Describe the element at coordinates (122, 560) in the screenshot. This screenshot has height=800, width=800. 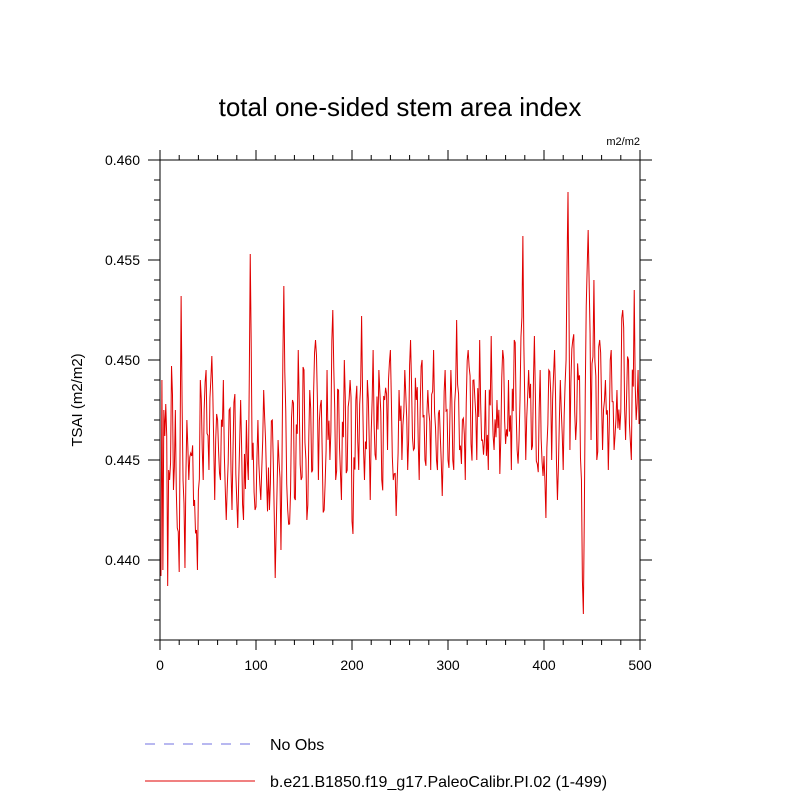
I see `y-tick-label: 0.440` at that location.